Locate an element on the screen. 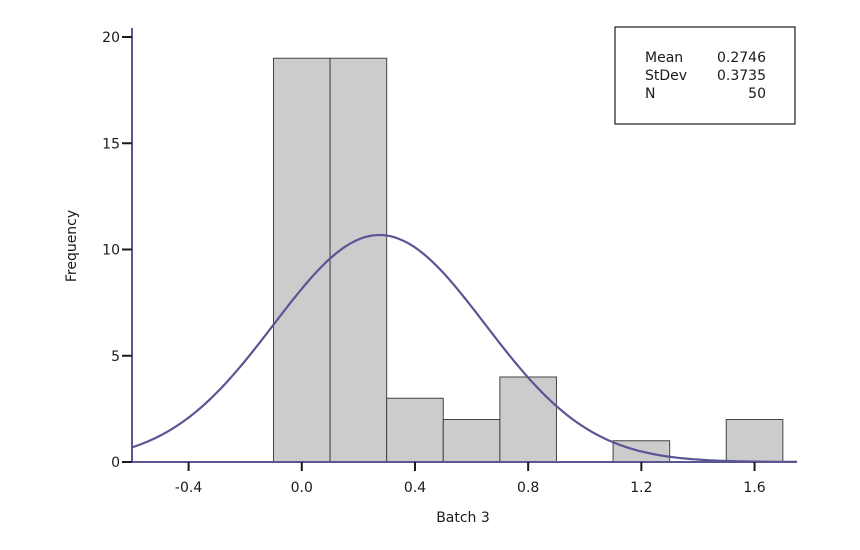 The width and height of the screenshot is (860, 550). stats-n-label: N is located at coordinates (650, 94).